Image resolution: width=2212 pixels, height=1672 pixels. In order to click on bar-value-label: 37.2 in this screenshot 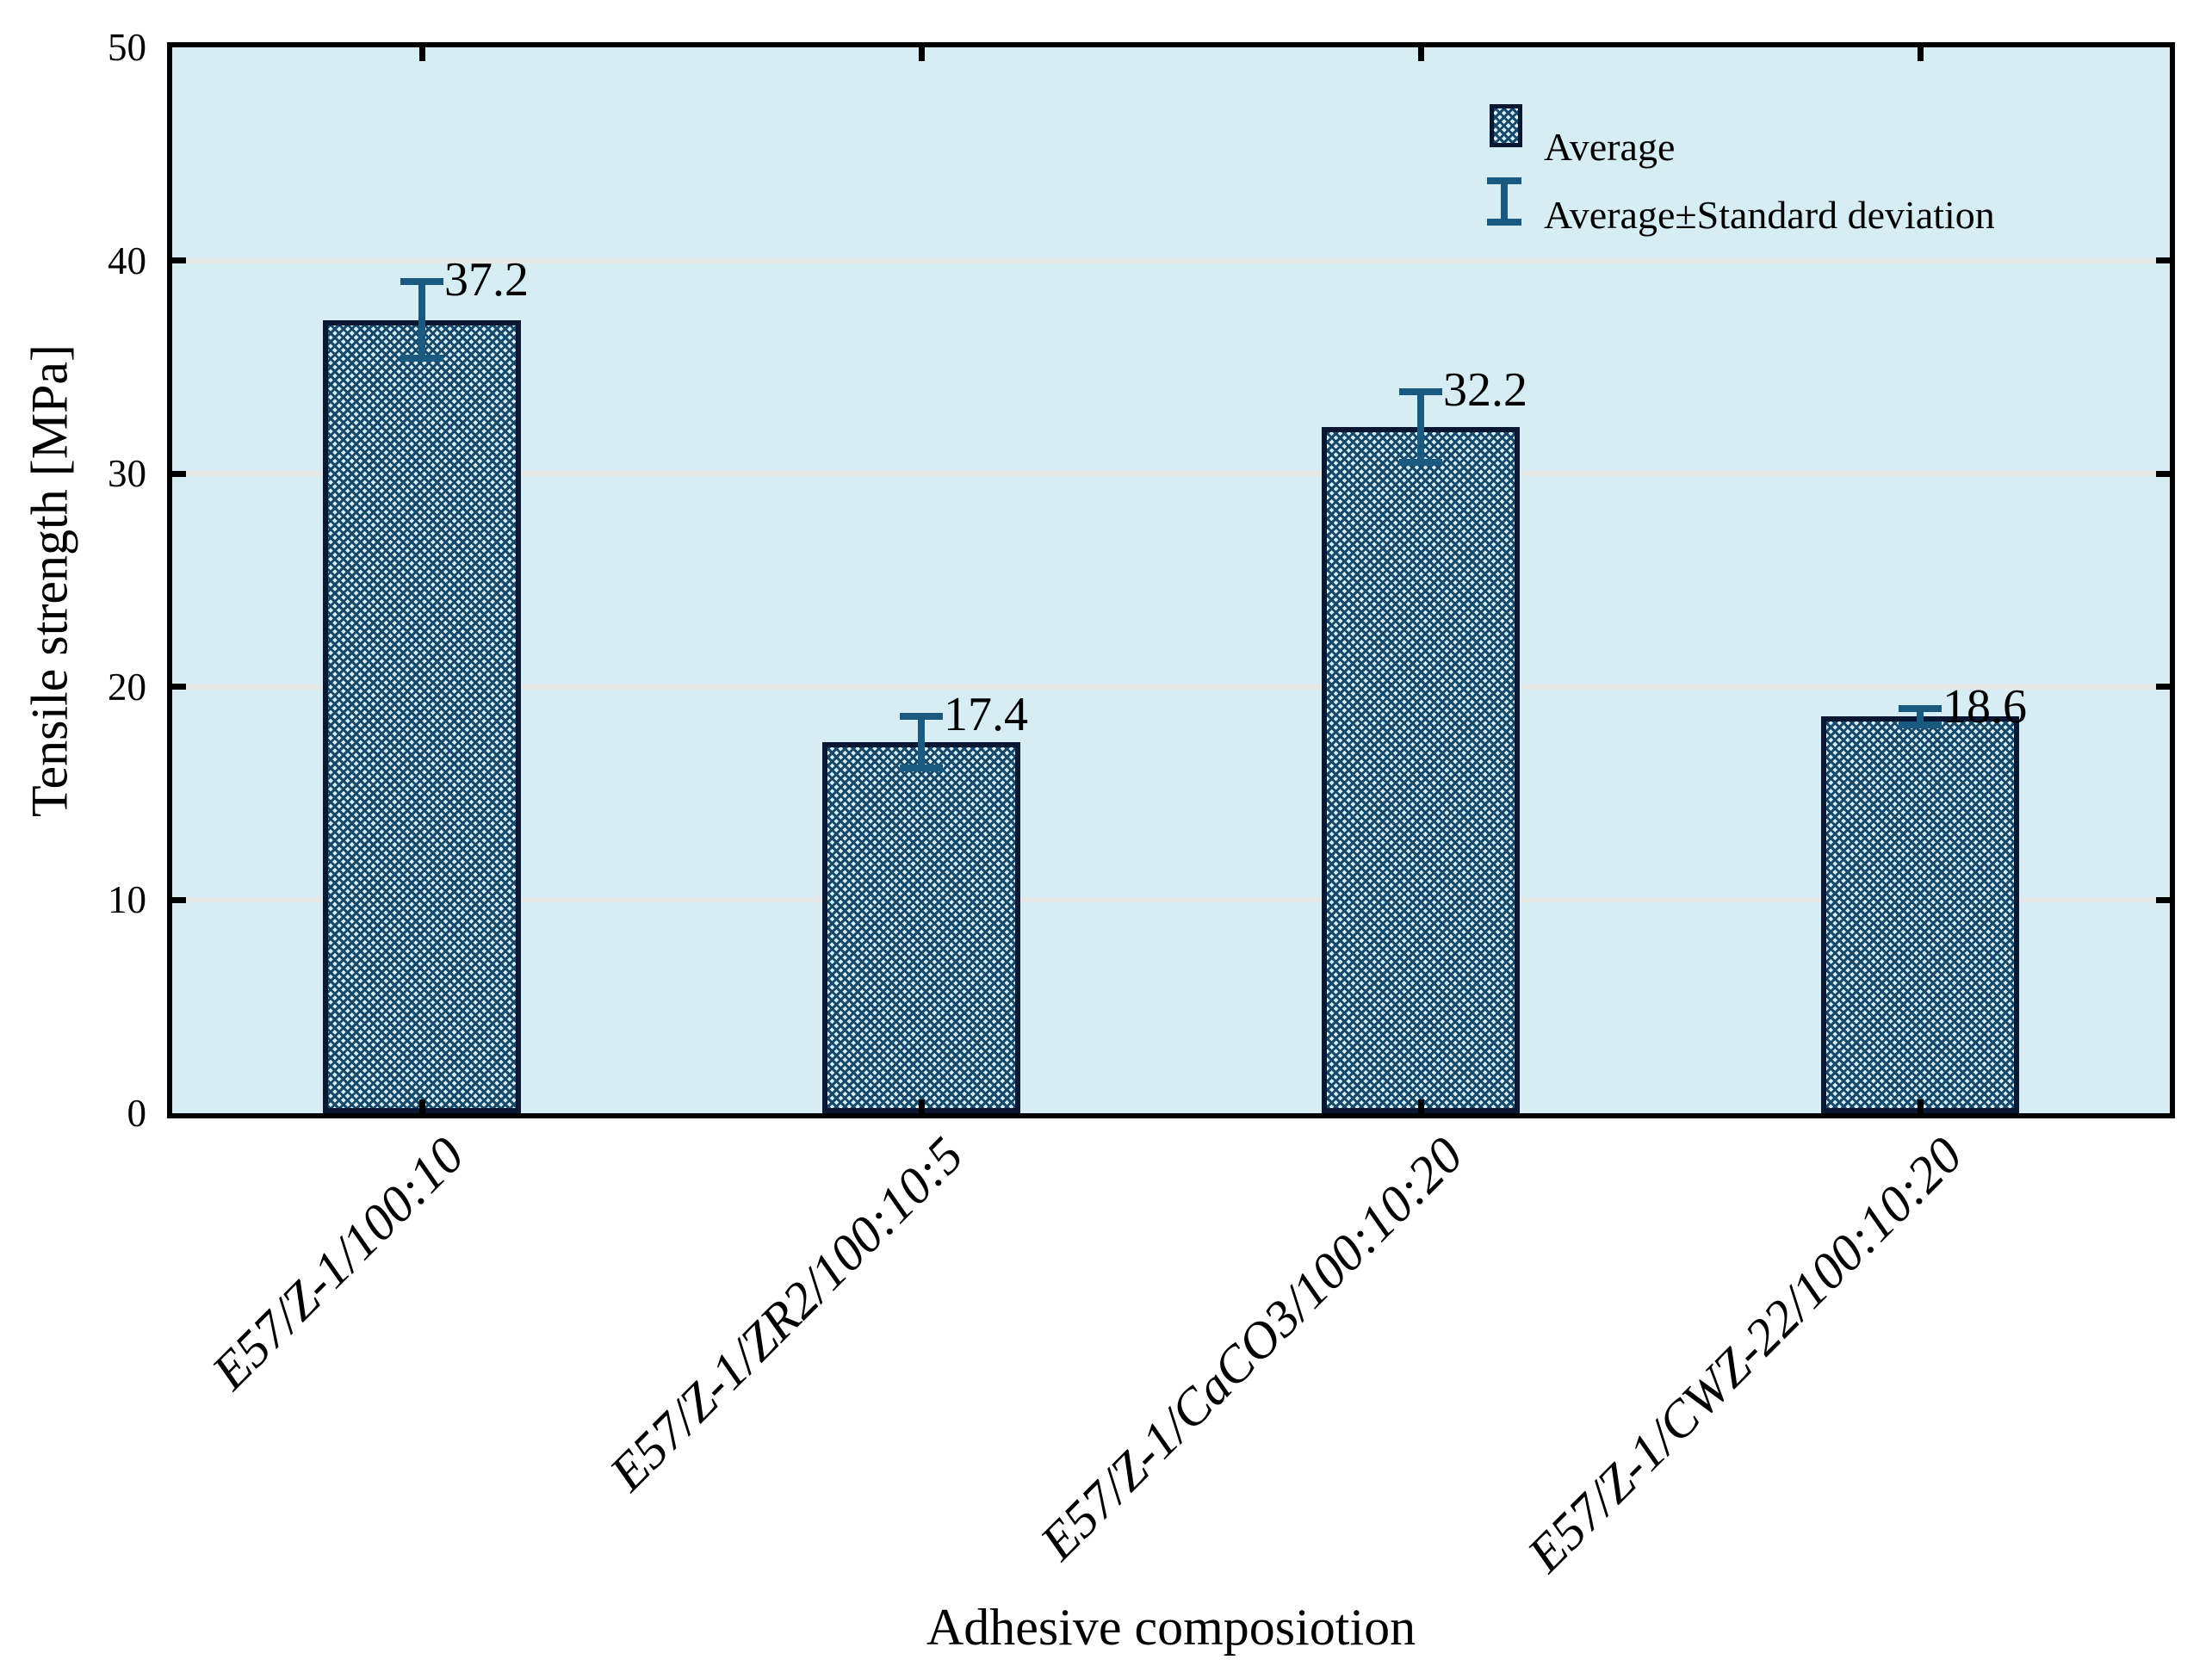, I will do `click(486, 280)`.